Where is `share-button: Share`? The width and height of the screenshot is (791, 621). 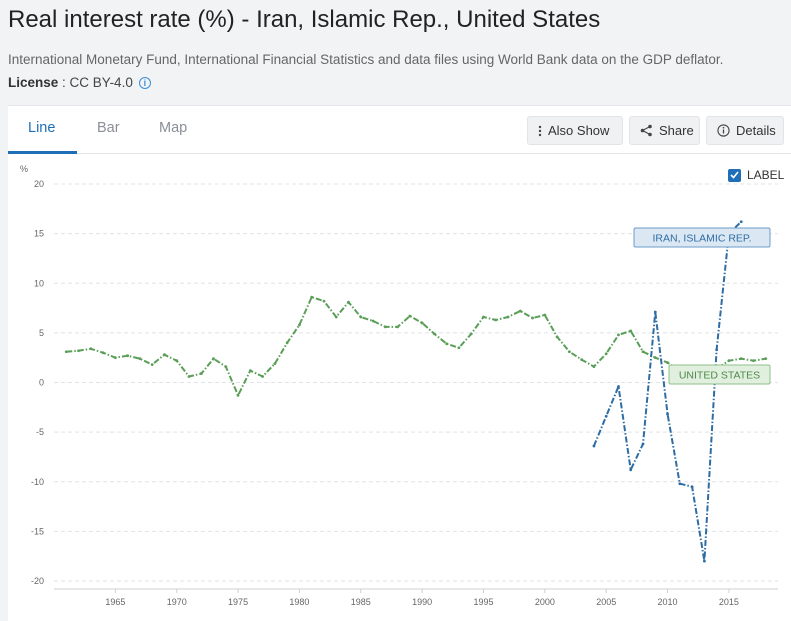 share-button: Share is located at coordinates (664, 130).